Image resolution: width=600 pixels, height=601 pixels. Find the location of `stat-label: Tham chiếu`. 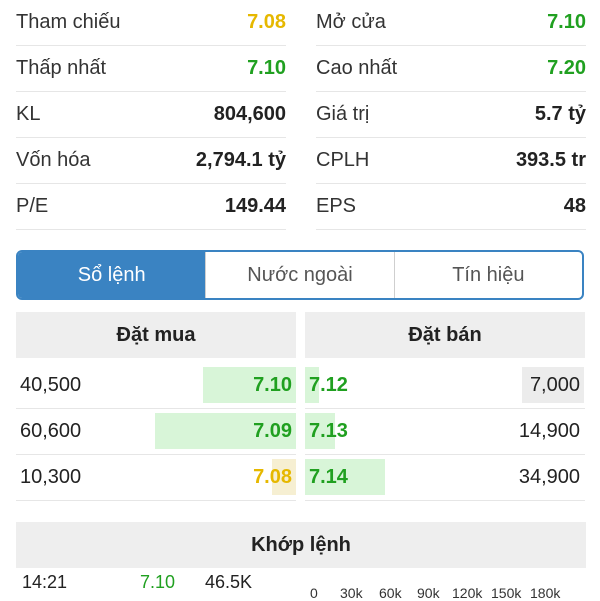

stat-label: Tham chiếu is located at coordinates (68, 22).